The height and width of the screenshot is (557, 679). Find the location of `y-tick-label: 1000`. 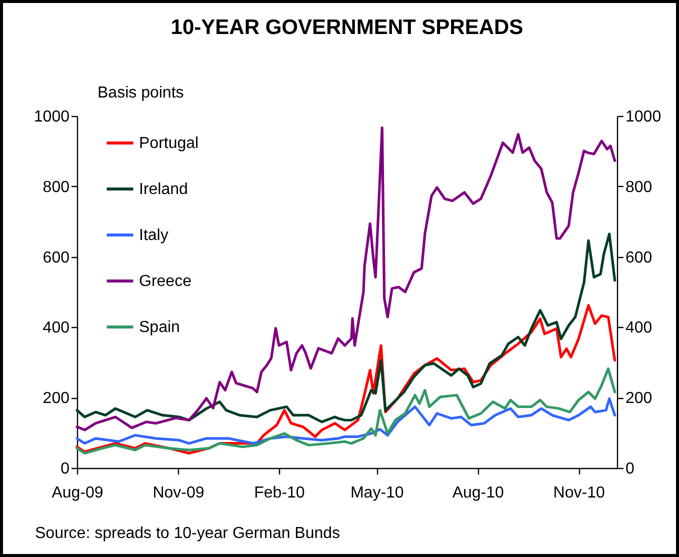

y-tick-label: 1000 is located at coordinates (52, 117).